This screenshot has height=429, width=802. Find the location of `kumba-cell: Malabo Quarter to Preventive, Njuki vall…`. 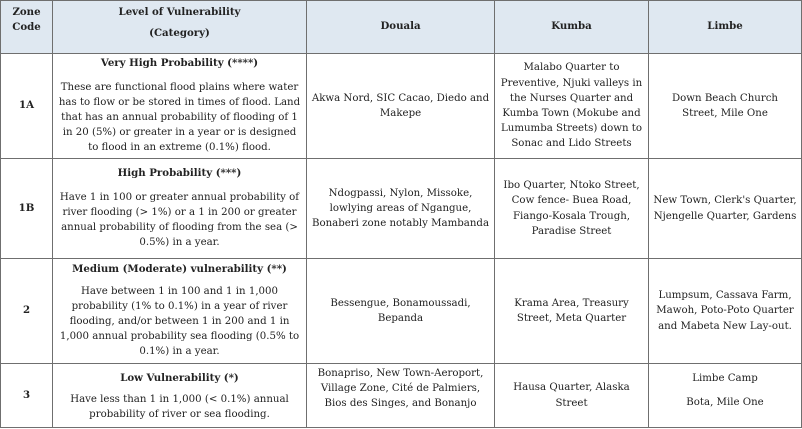

kumba-cell: Malabo Quarter to Preventive, Njuki vall… is located at coordinates (571, 106).